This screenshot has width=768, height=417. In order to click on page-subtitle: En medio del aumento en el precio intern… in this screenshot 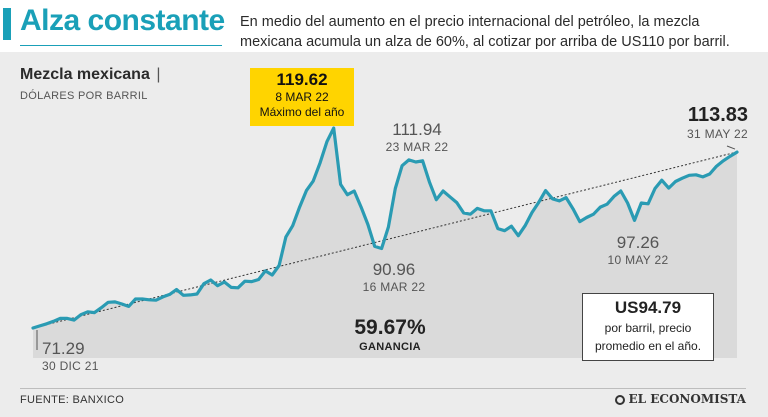, I will do `click(485, 32)`.